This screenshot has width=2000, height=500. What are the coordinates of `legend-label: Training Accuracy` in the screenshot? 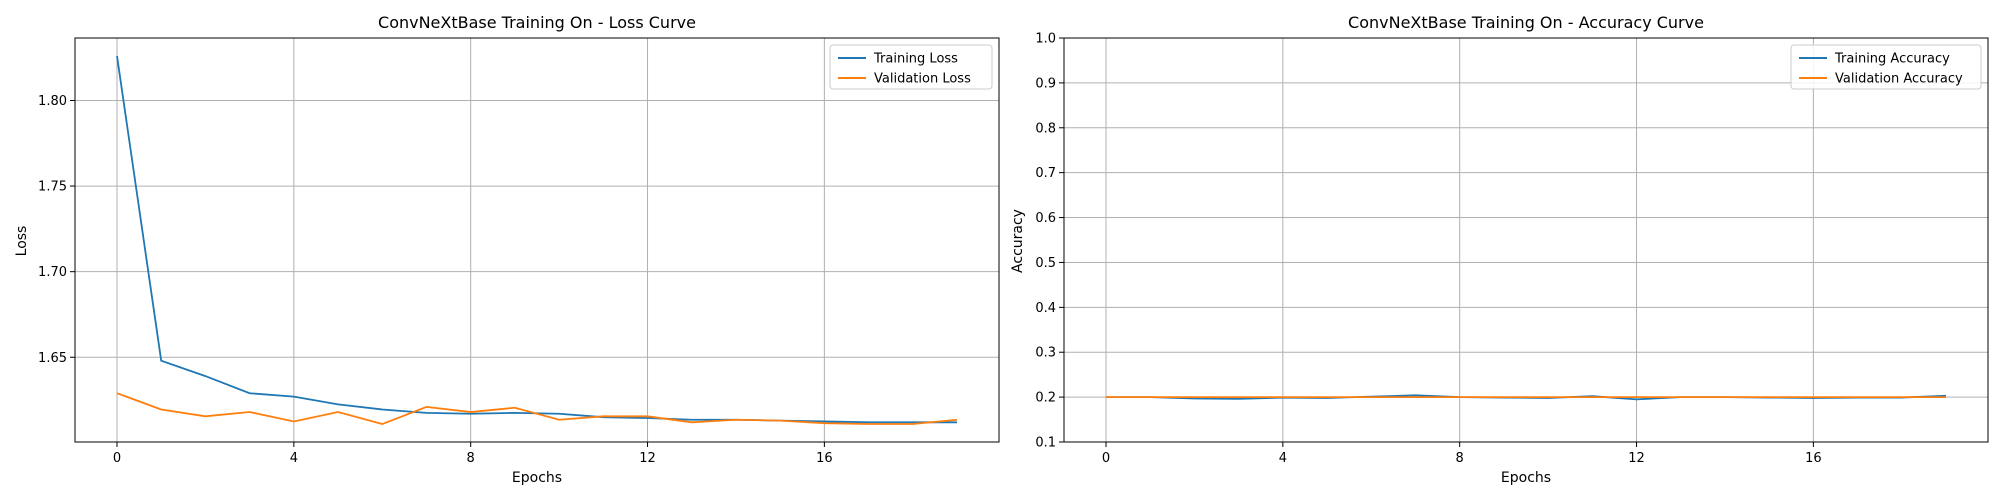 It's located at (1892, 59).